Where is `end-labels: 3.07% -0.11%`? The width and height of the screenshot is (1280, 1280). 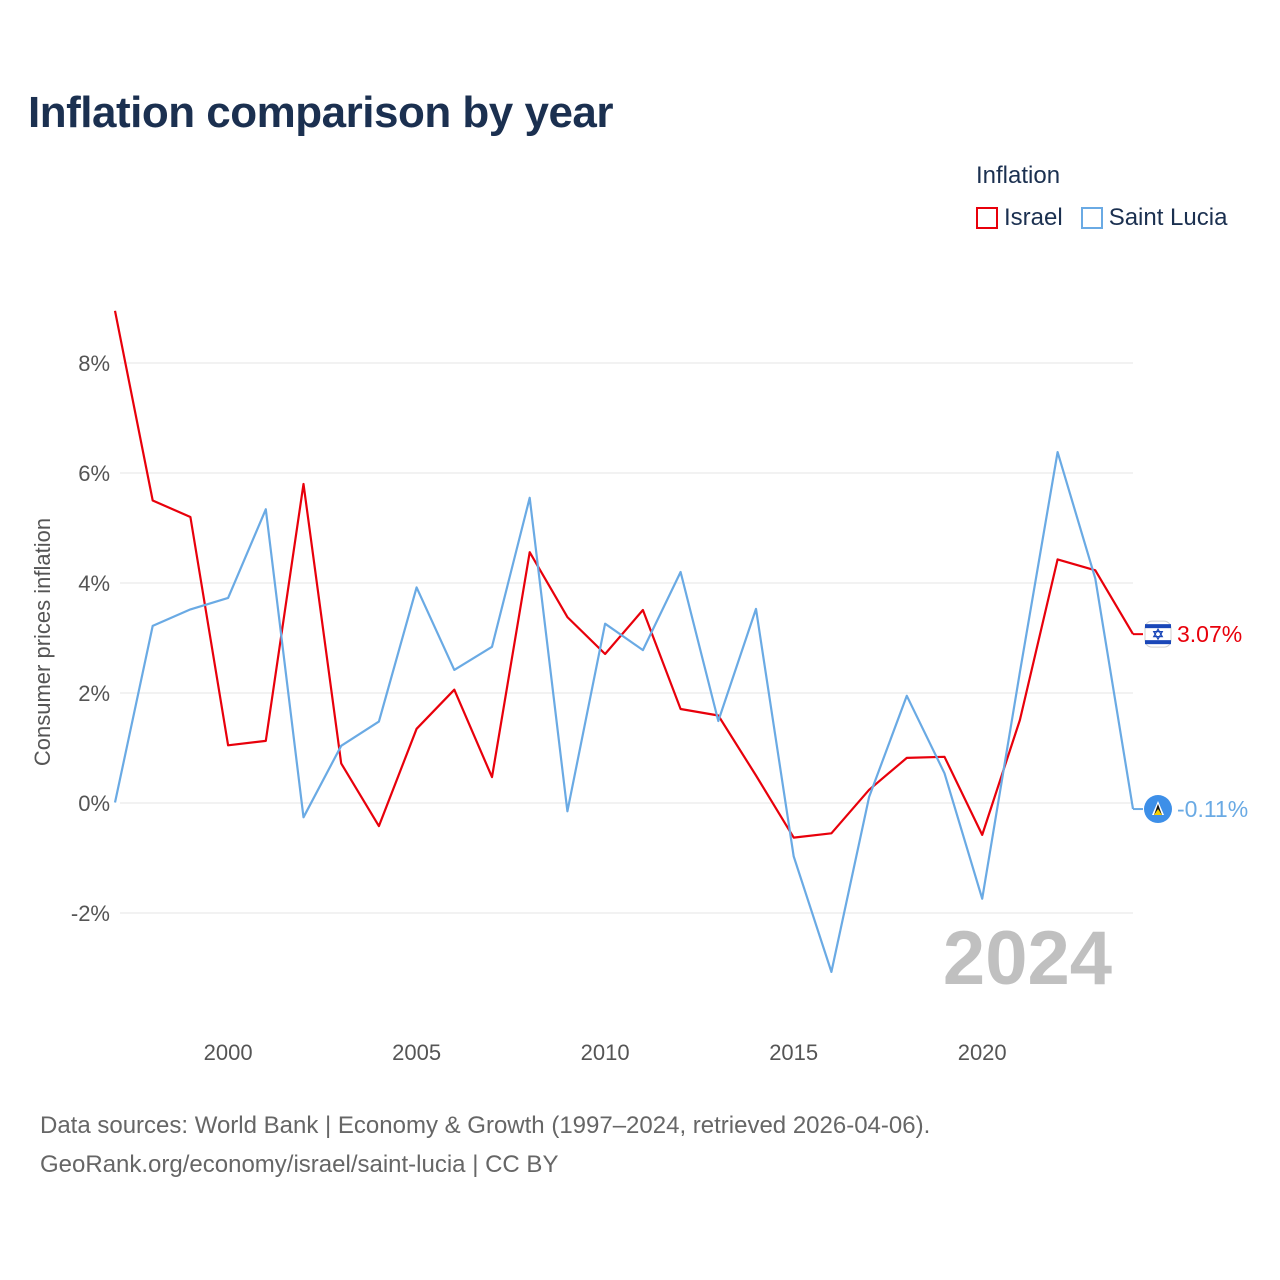 end-labels: 3.07% -0.11% is located at coordinates (1190, 722).